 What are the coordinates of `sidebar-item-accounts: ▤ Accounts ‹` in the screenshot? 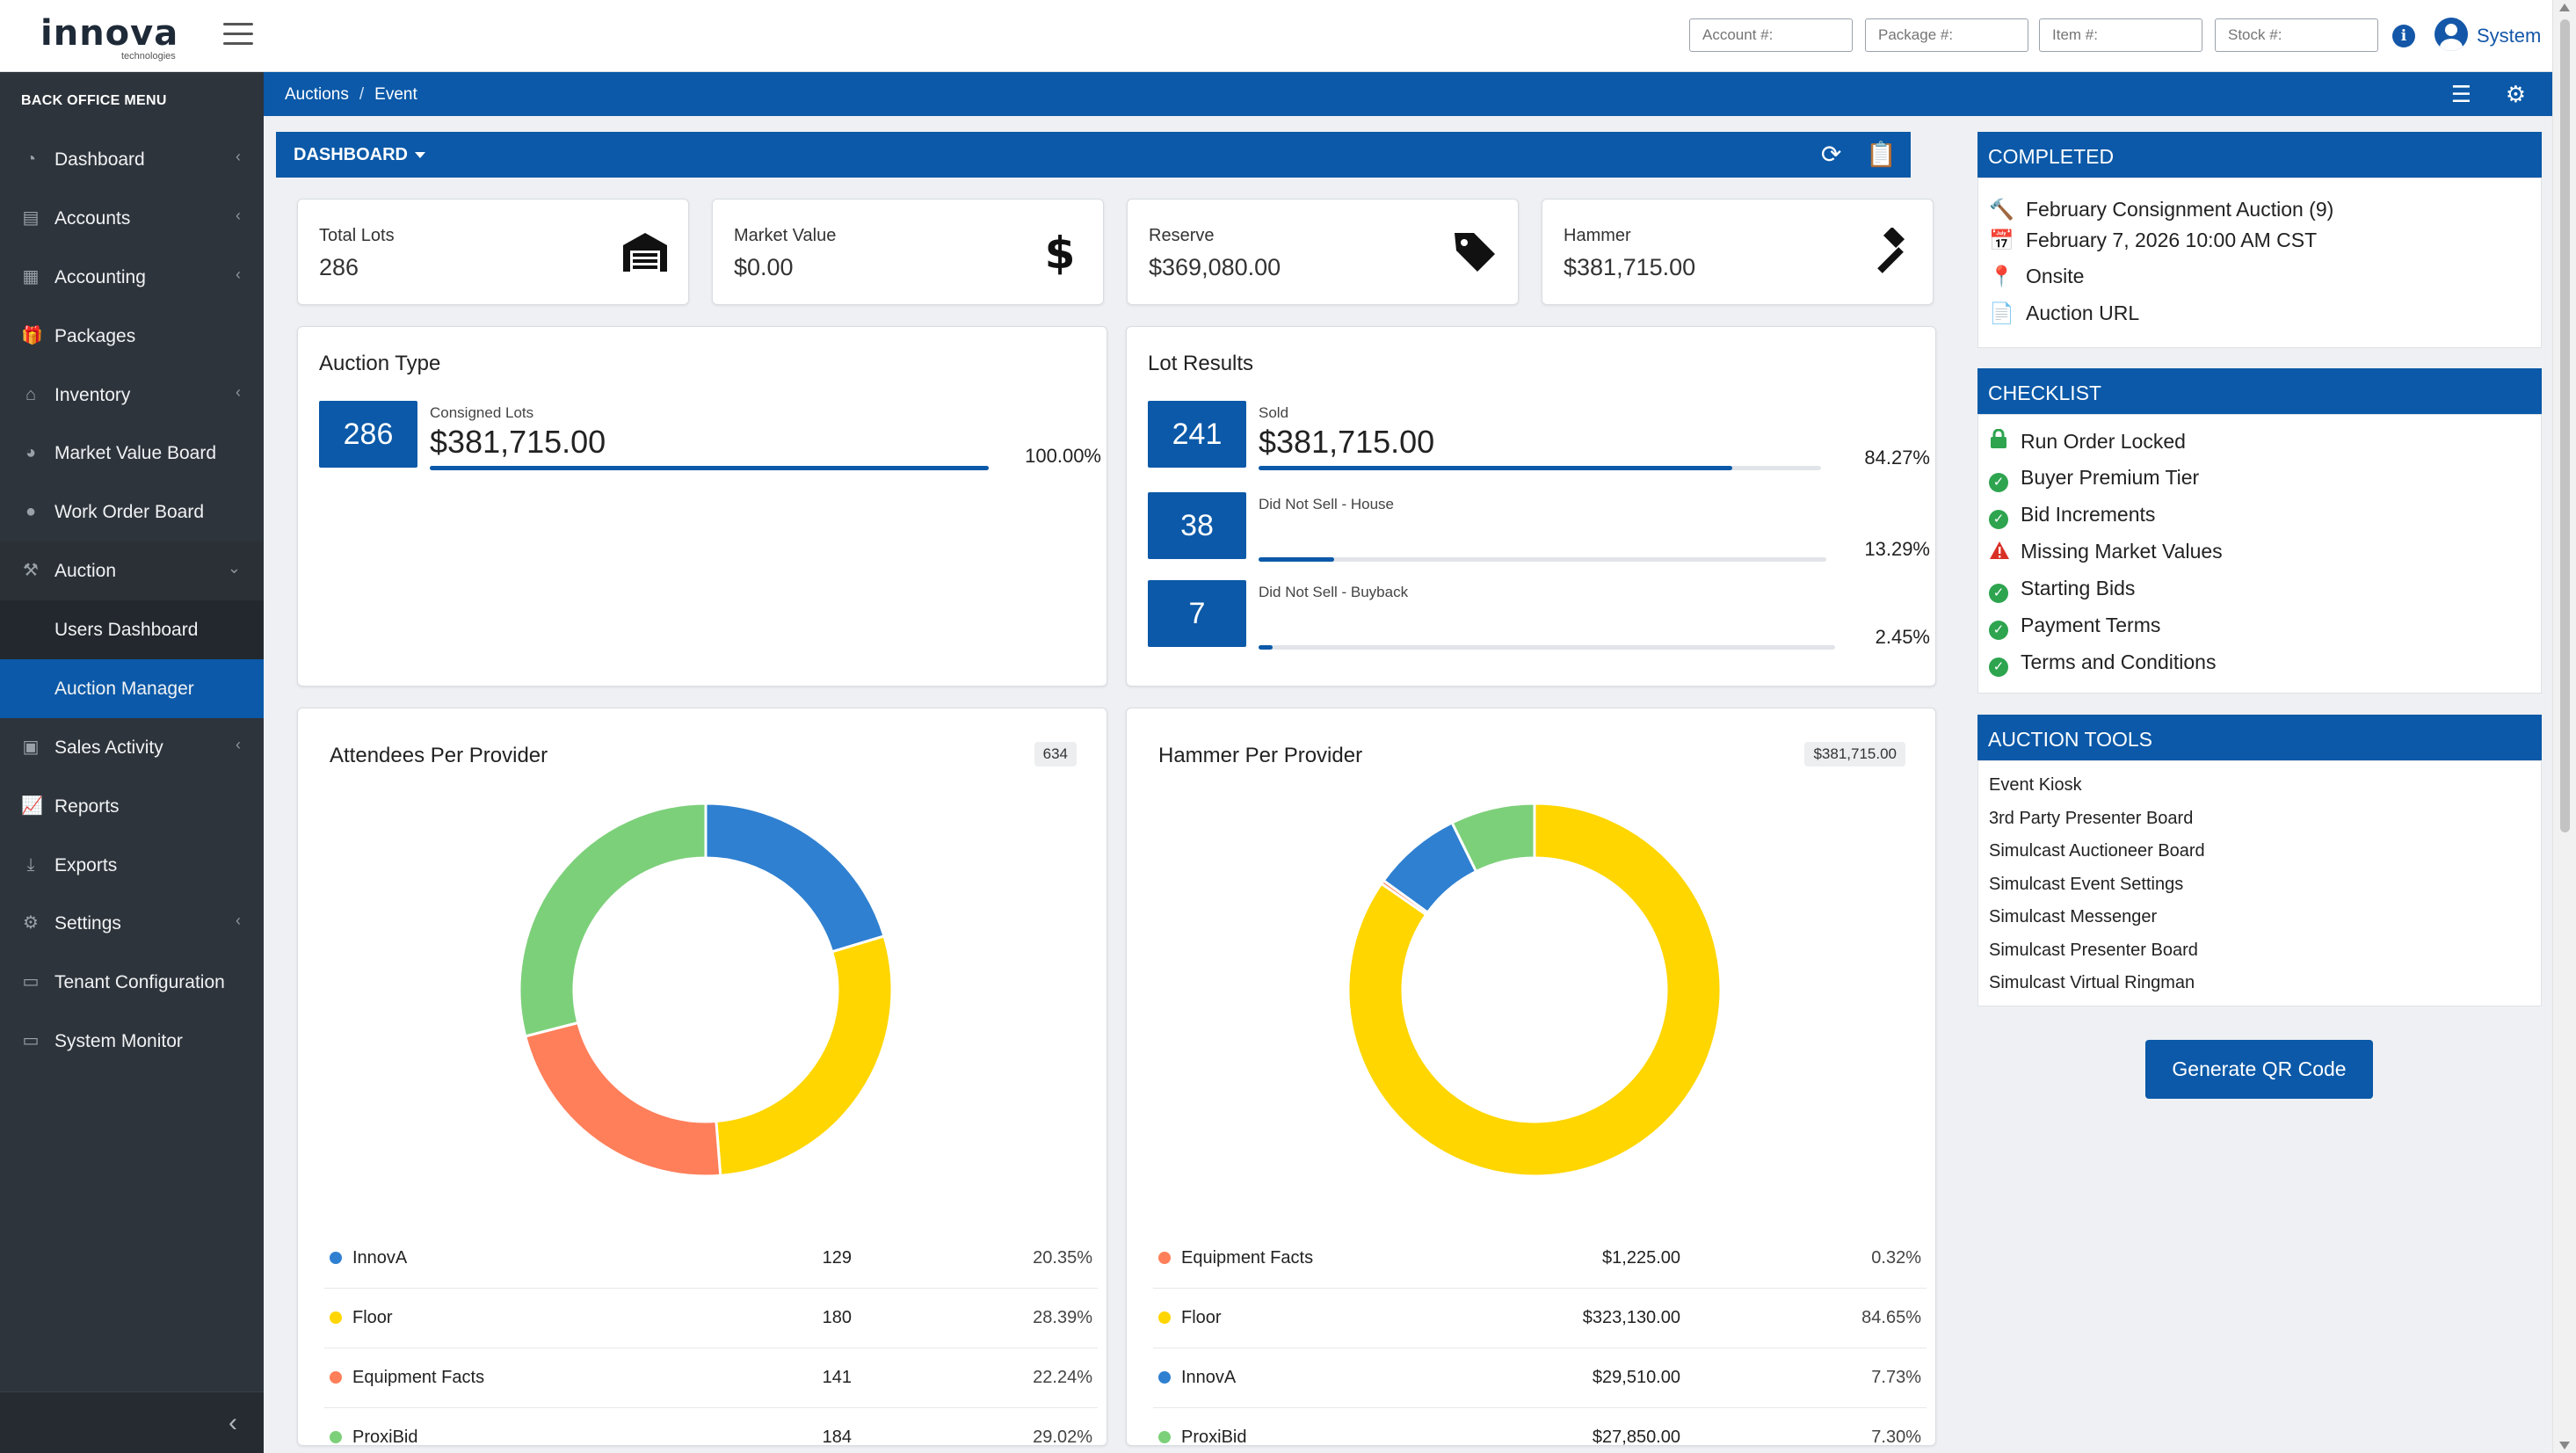 It's located at (132, 219).